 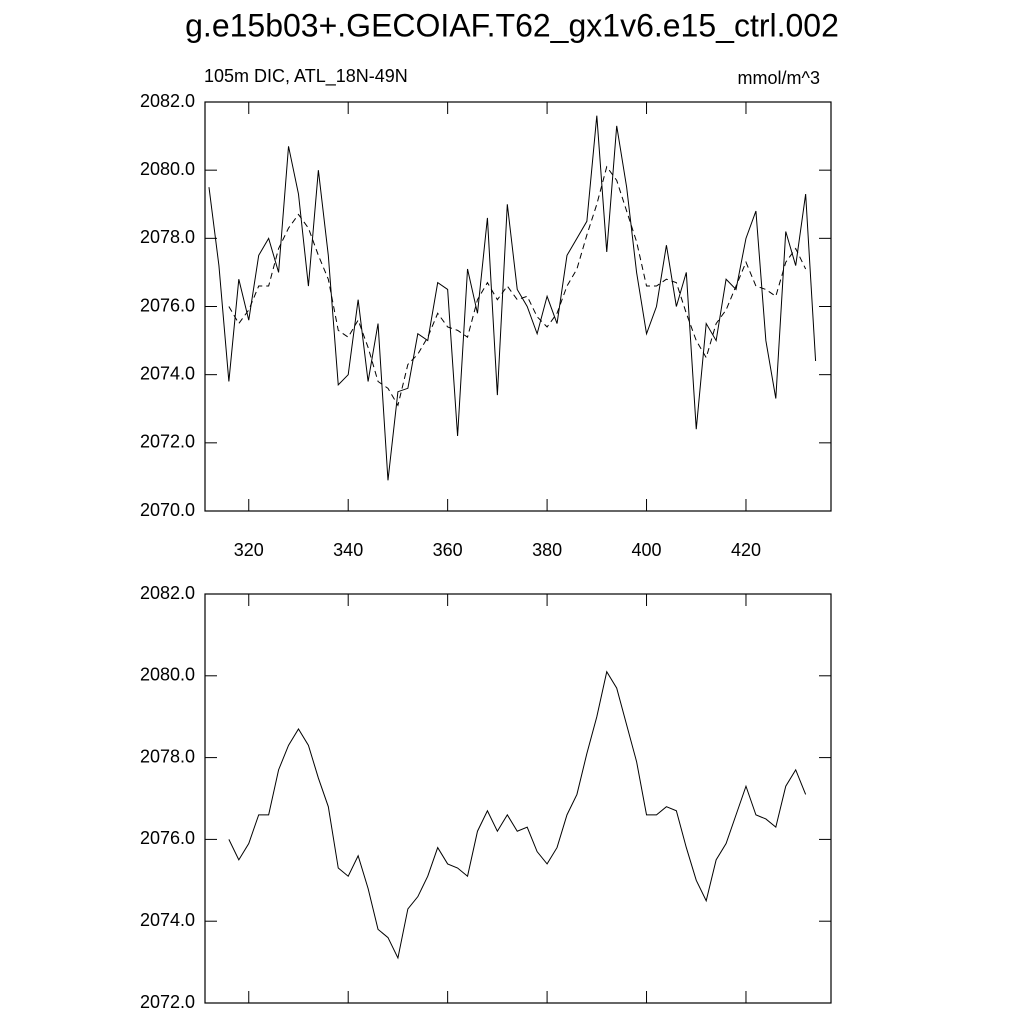 What do you see at coordinates (249, 550) in the screenshot?
I see `x-tick-label: 320` at bounding box center [249, 550].